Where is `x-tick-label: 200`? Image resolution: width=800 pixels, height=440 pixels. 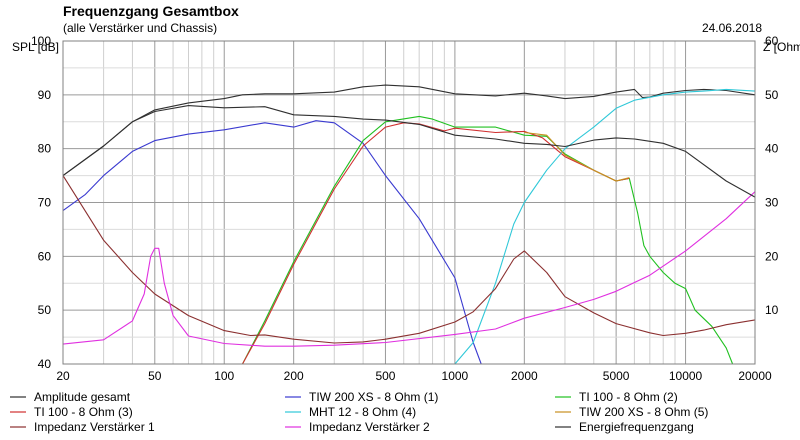
x-tick-label: 200 is located at coordinates (294, 376).